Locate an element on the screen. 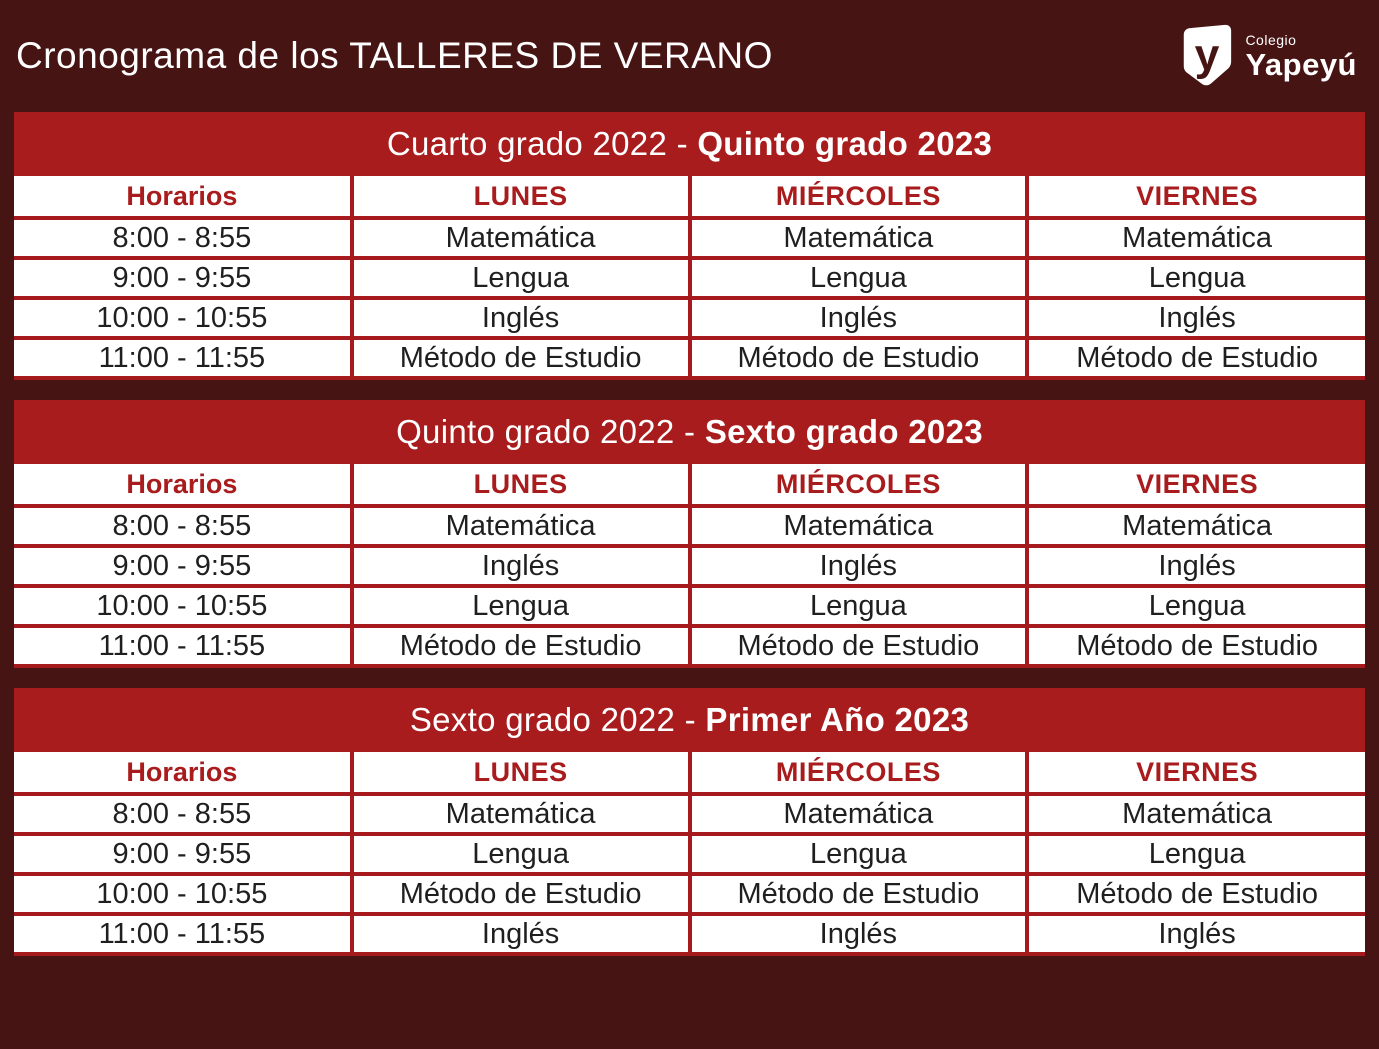 Image resolution: width=1379 pixels, height=1049 pixels. table-title-bold: Primer Año 2023 is located at coordinates (837, 719).